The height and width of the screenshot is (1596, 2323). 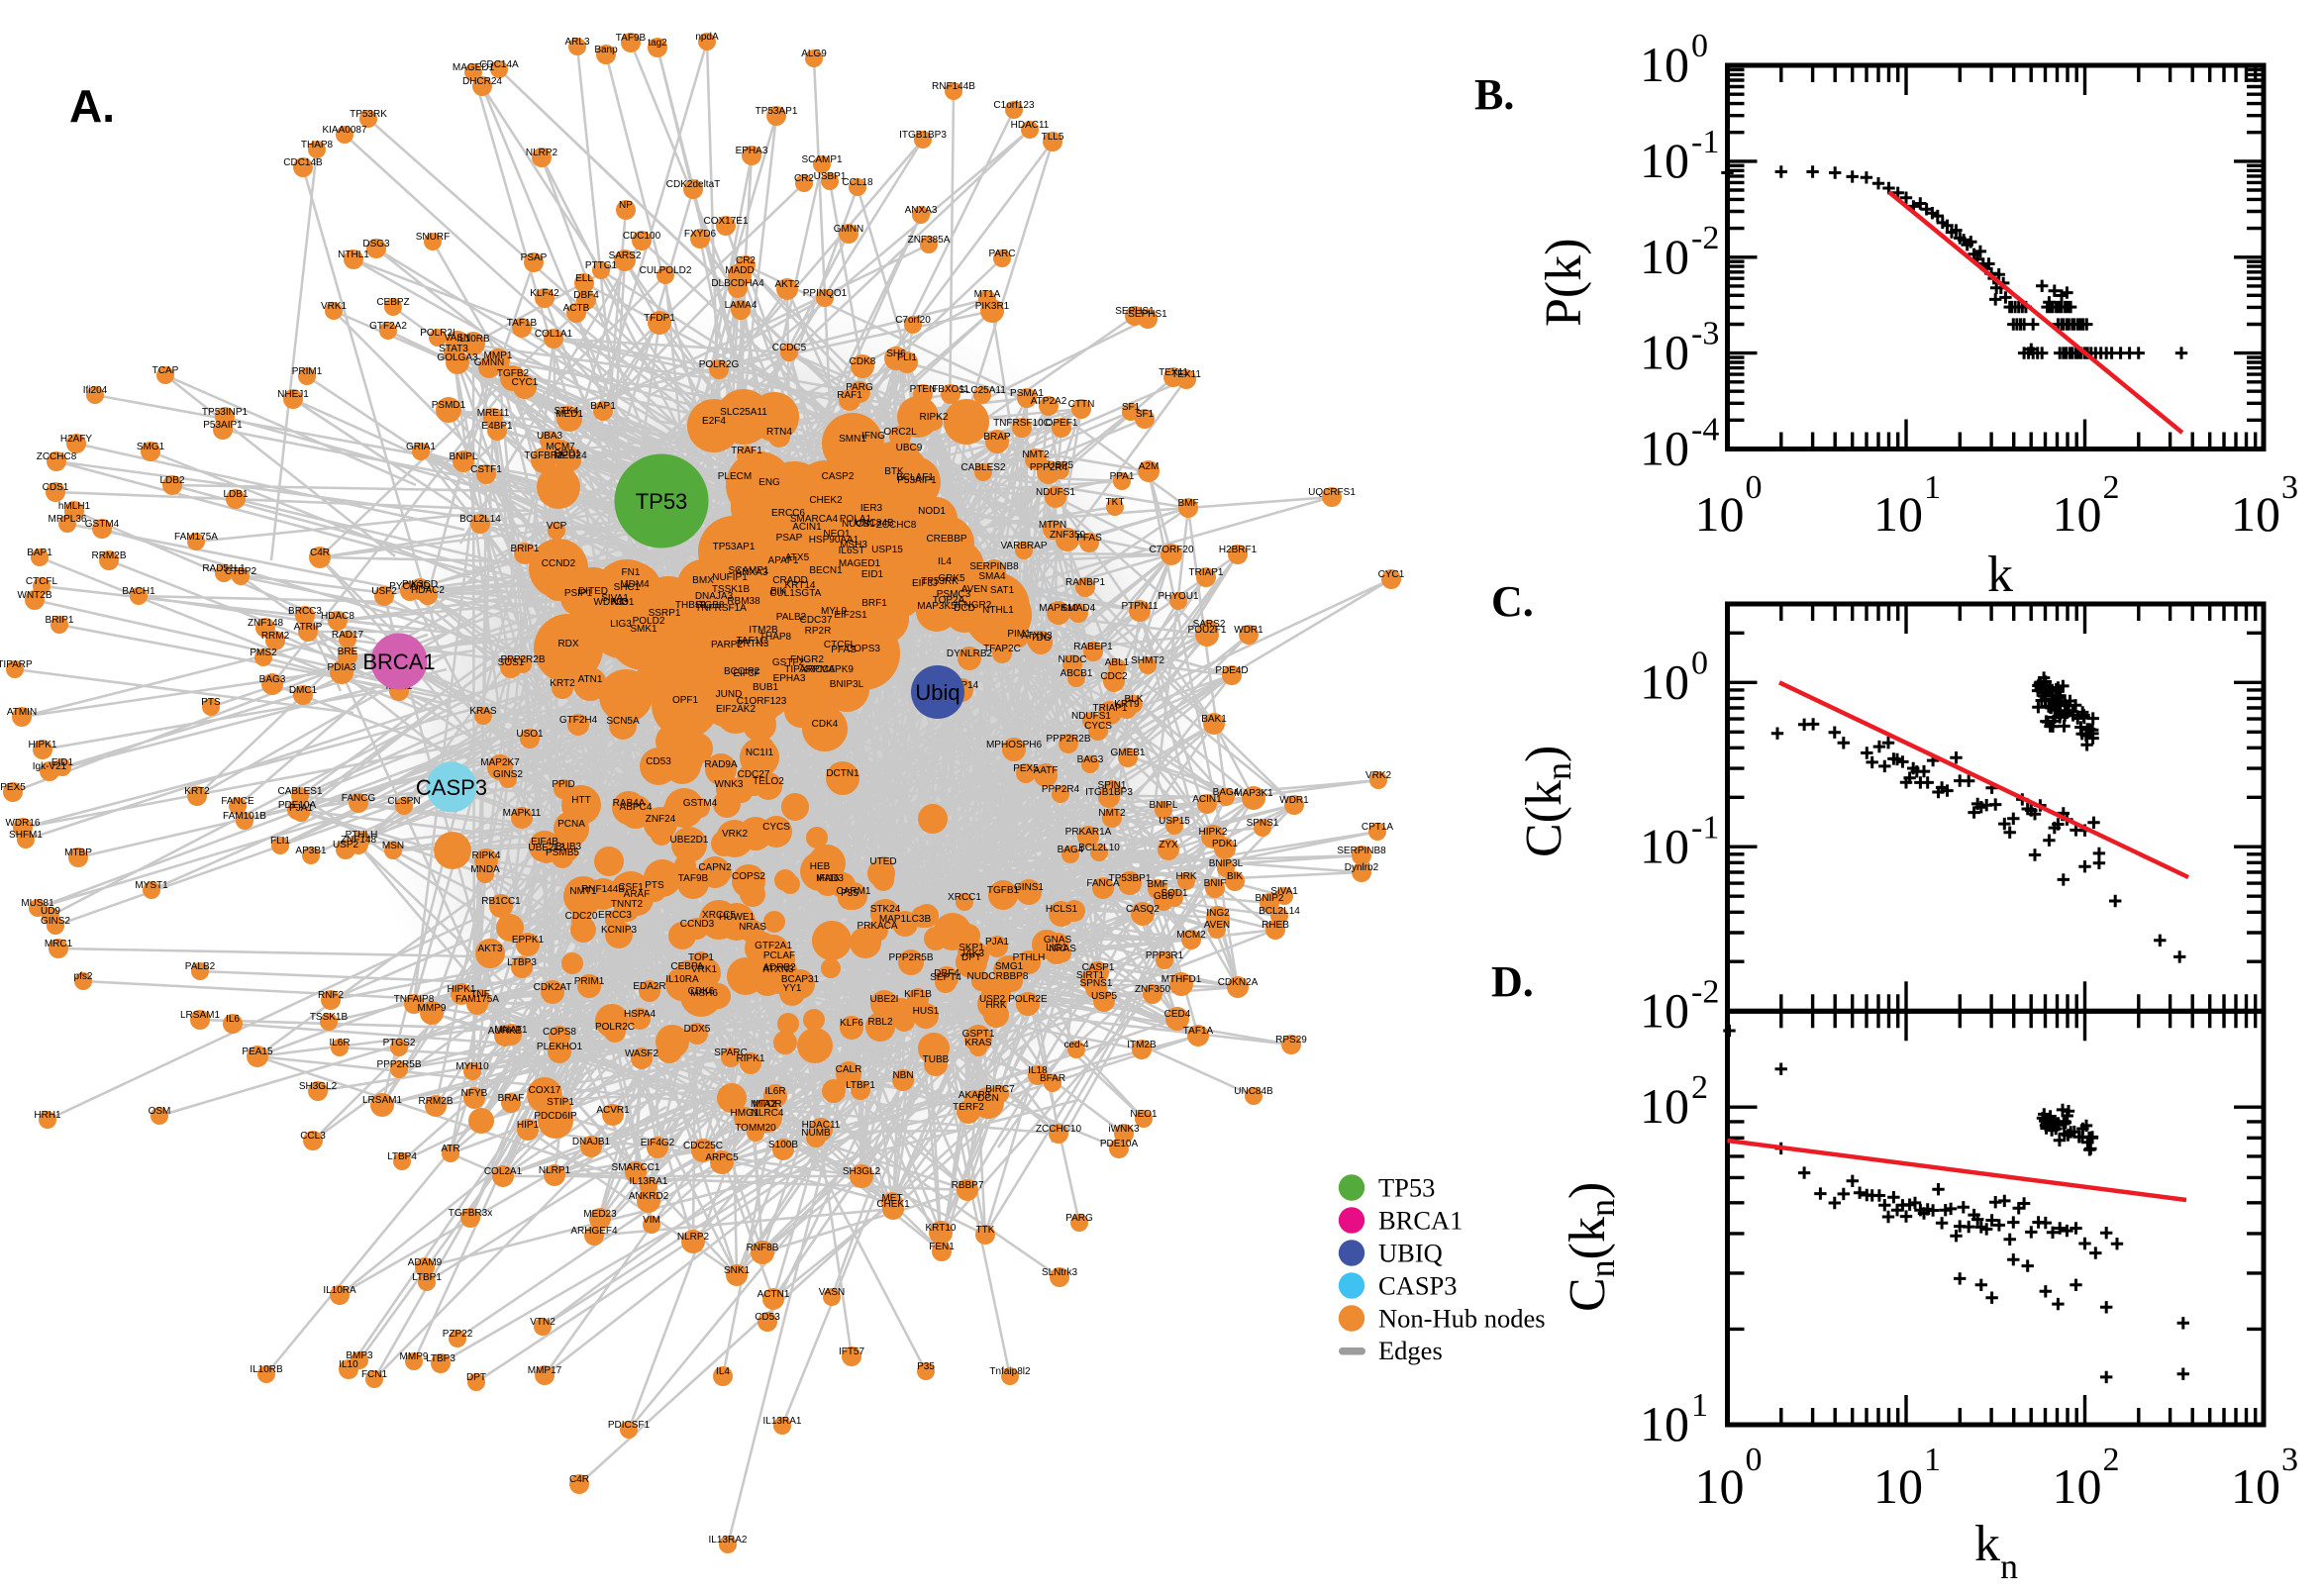 I want to click on svg-text: PPP2R2B, so click(x=1068, y=739).